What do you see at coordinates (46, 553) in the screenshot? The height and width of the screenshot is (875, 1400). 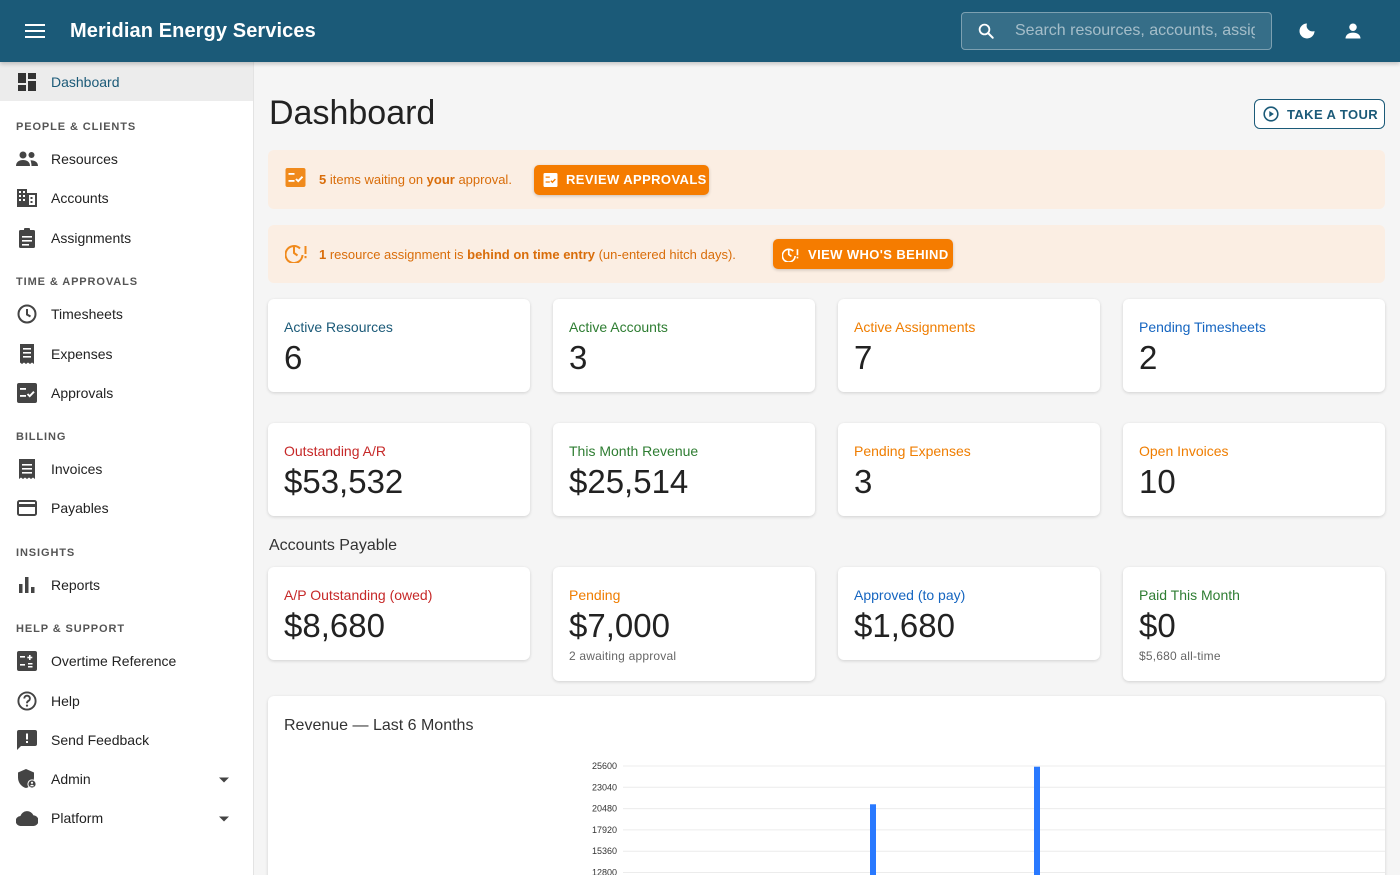 I see `section-header-insights: INSIGHTS` at bounding box center [46, 553].